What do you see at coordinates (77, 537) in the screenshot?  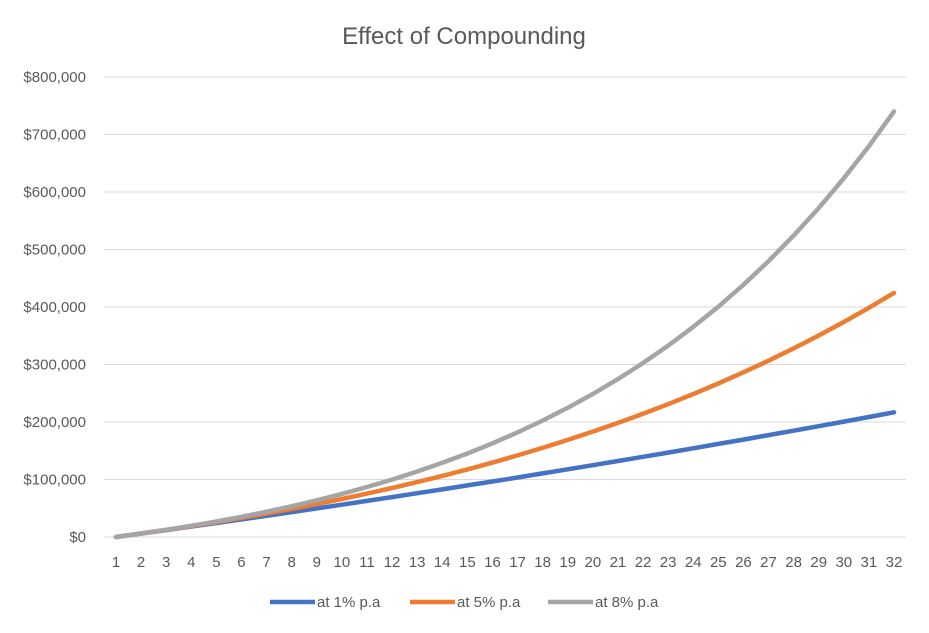 I see `y-tick-label: $0` at bounding box center [77, 537].